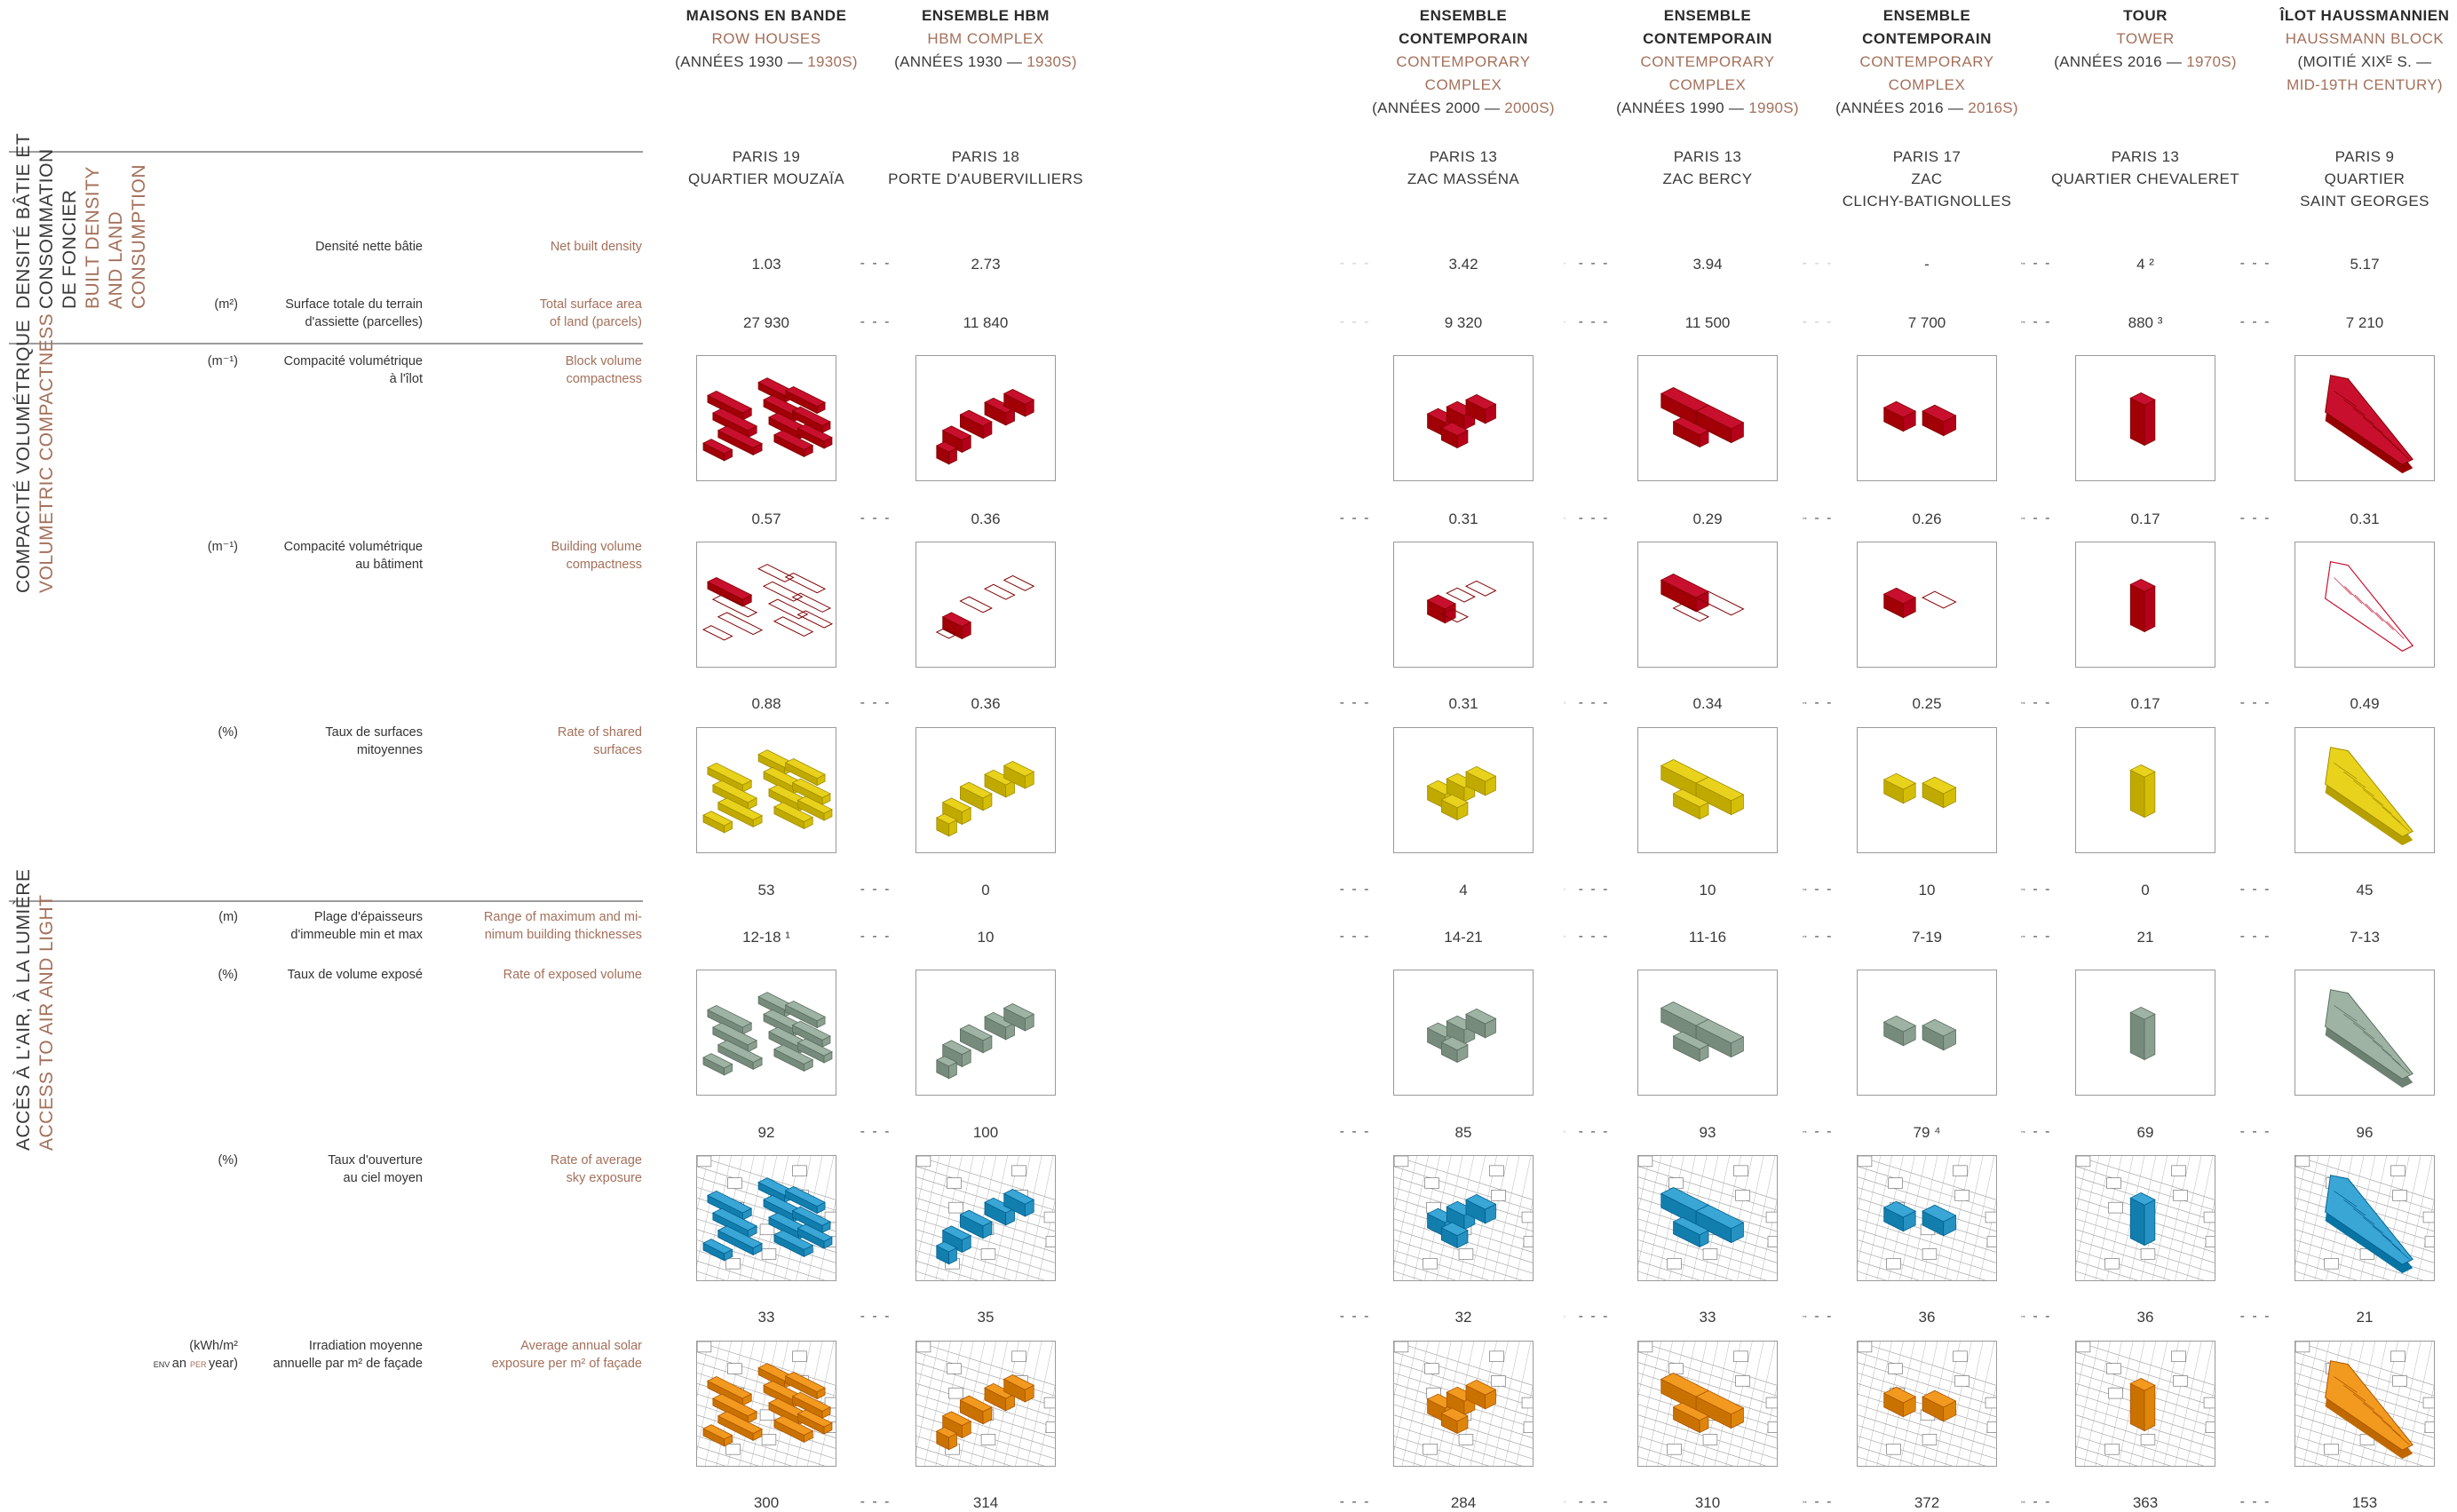  What do you see at coordinates (1993, 107) in the screenshot?
I see `column-period-en: 2016S)` at bounding box center [1993, 107].